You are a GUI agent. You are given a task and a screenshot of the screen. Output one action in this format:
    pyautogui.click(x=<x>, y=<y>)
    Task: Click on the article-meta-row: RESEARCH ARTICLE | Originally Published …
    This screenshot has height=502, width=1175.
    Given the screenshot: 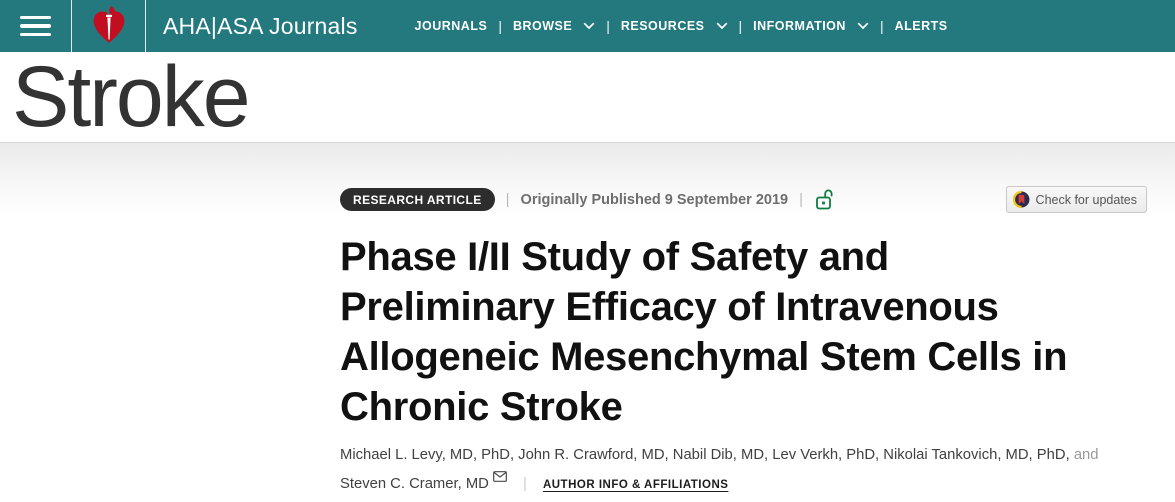 What is the action you would take?
    pyautogui.click(x=743, y=178)
    